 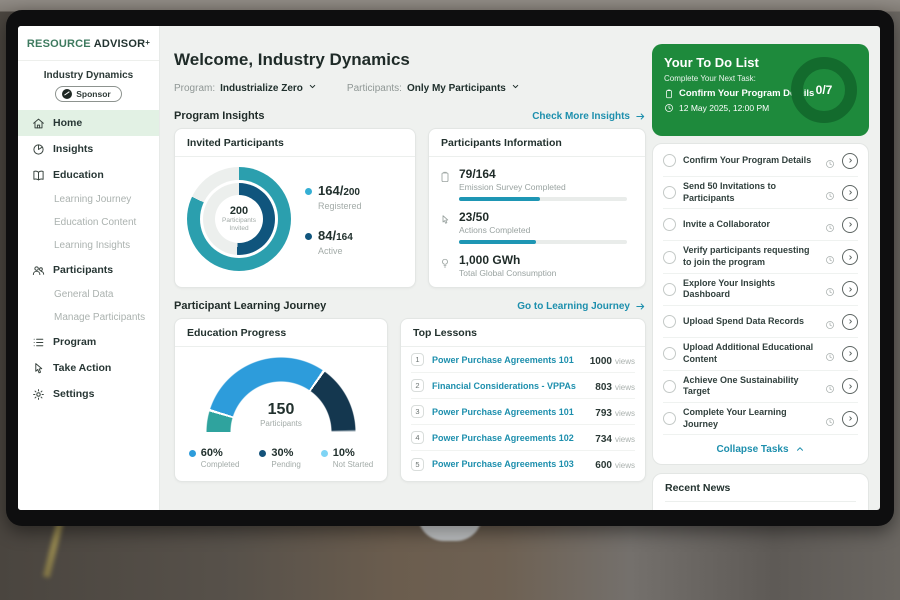 I want to click on check-more-insights-link: Check More Insights, so click(x=589, y=116).